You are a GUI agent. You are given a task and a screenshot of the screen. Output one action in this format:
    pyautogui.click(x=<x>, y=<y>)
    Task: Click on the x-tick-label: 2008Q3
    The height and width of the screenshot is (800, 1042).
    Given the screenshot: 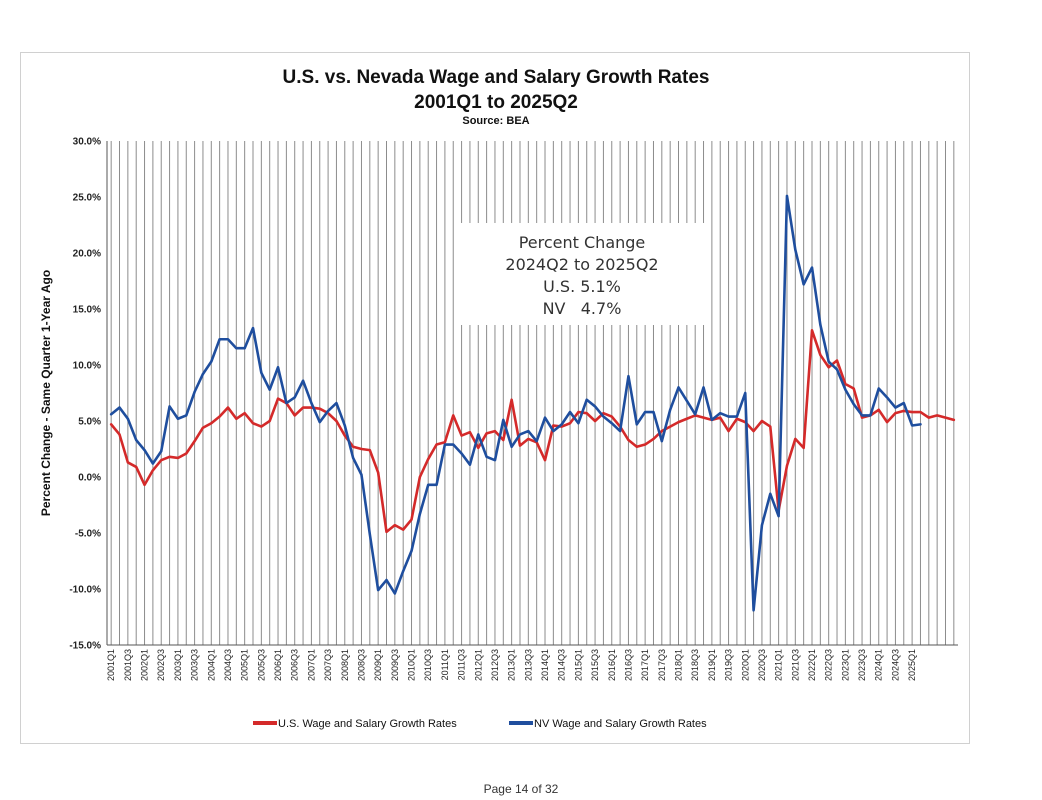 What is the action you would take?
    pyautogui.click(x=362, y=665)
    